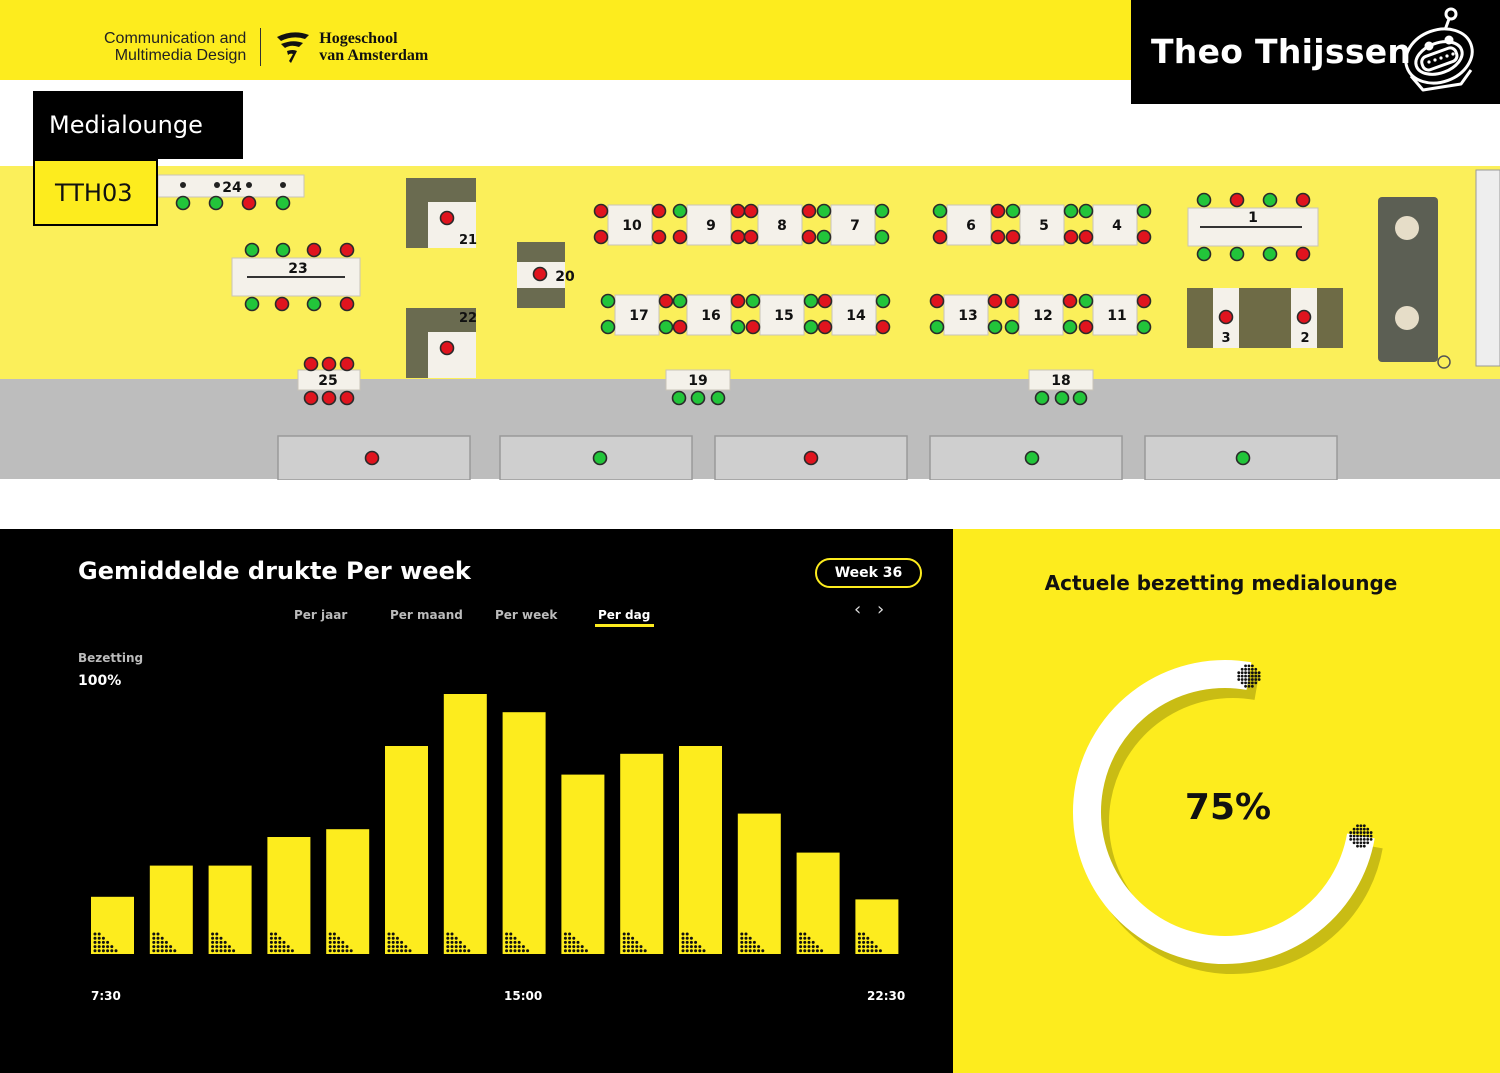  What do you see at coordinates (858, 609) in the screenshot?
I see `chevron-left-icon: ‹` at bounding box center [858, 609].